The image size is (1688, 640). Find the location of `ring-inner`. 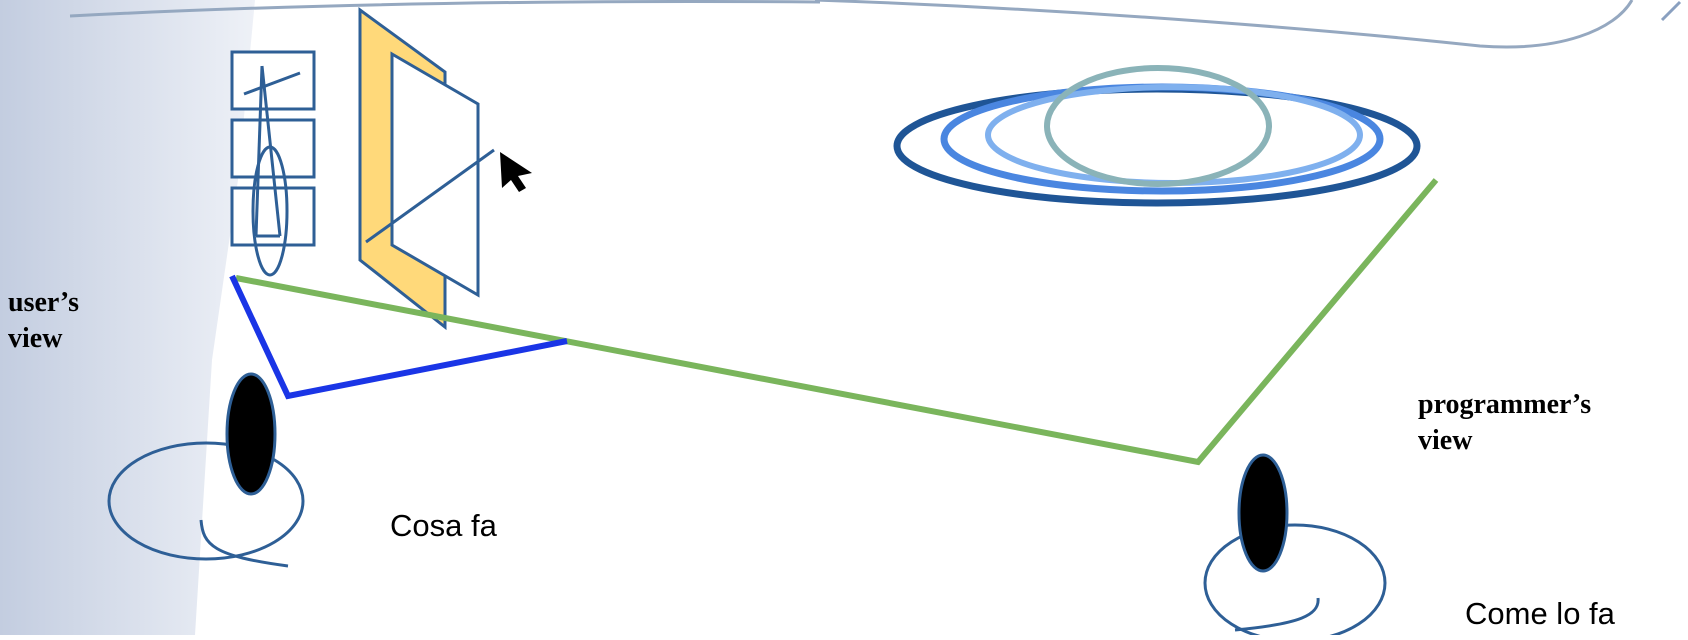

ring-inner is located at coordinates (1174, 135).